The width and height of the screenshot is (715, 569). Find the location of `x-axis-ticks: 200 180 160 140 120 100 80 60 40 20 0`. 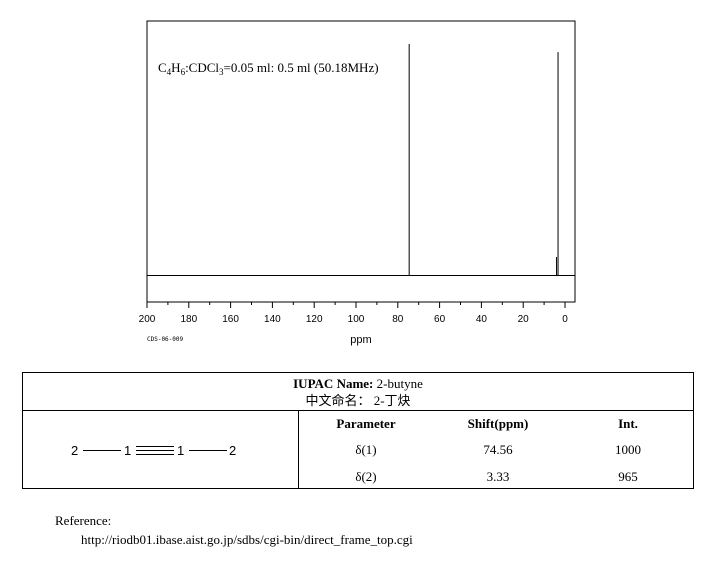

x-axis-ticks: 200 180 160 140 120 100 80 60 40 20 0 is located at coordinates (353, 313).